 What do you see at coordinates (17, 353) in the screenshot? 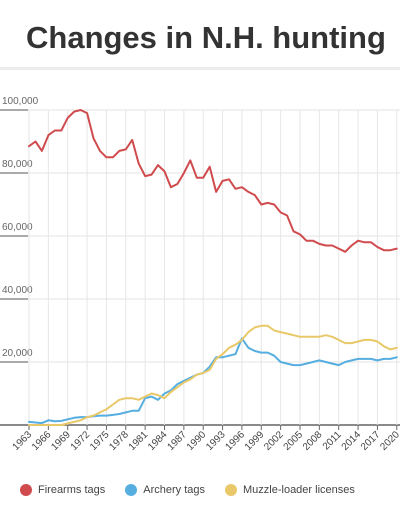
I see `y-tick-label: 20,000` at bounding box center [17, 353].